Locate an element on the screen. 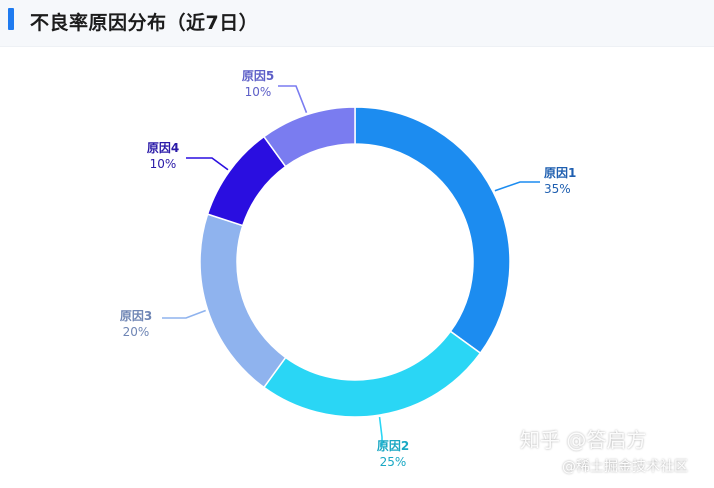  panel-header: 不良率原因分布（近7日） is located at coordinates (357, 23).